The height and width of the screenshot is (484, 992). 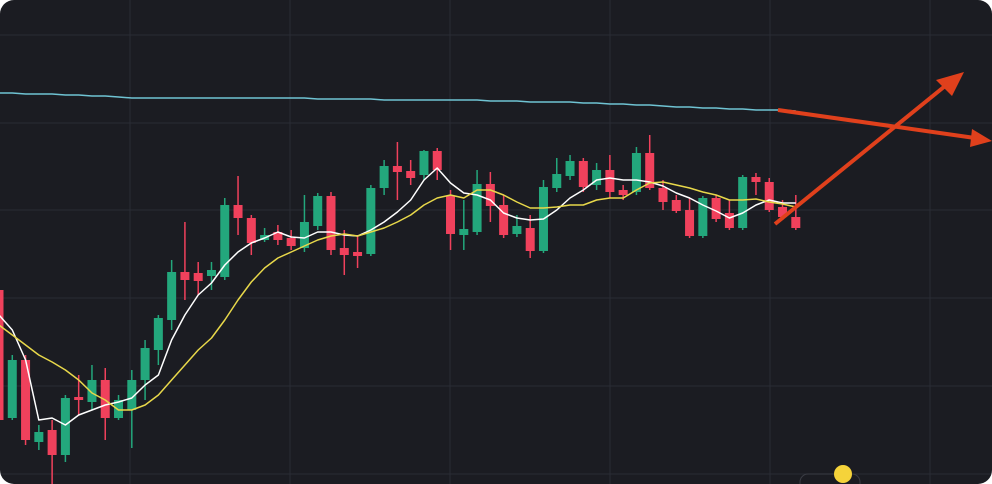 I want to click on scroll-handle, so click(x=830, y=478).